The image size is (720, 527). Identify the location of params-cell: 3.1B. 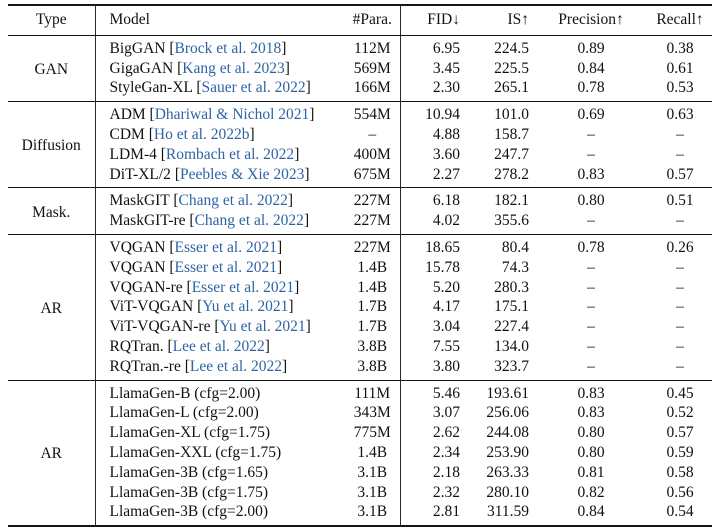
(373, 472).